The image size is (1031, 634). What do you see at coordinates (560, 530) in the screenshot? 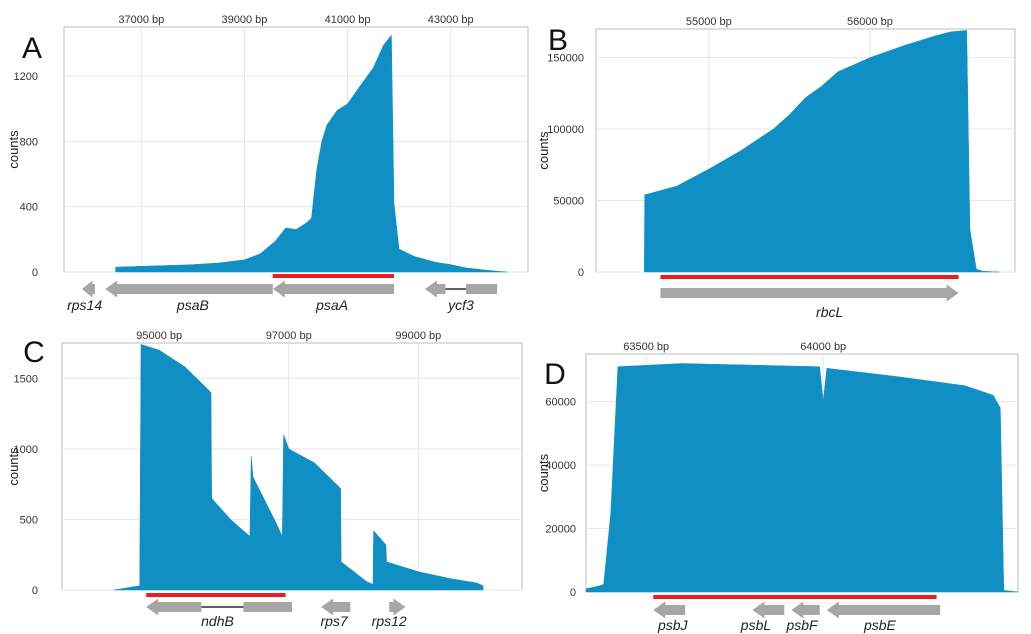
I see `y-tick-label: 20000` at bounding box center [560, 530].